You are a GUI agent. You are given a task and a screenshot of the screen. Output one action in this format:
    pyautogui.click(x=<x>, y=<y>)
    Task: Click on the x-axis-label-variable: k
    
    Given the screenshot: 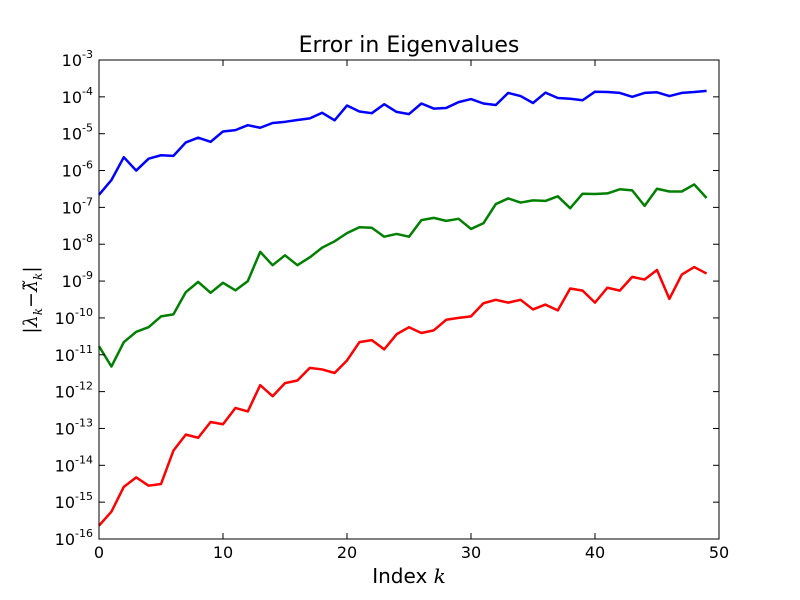 What is the action you would take?
    pyautogui.click(x=440, y=576)
    